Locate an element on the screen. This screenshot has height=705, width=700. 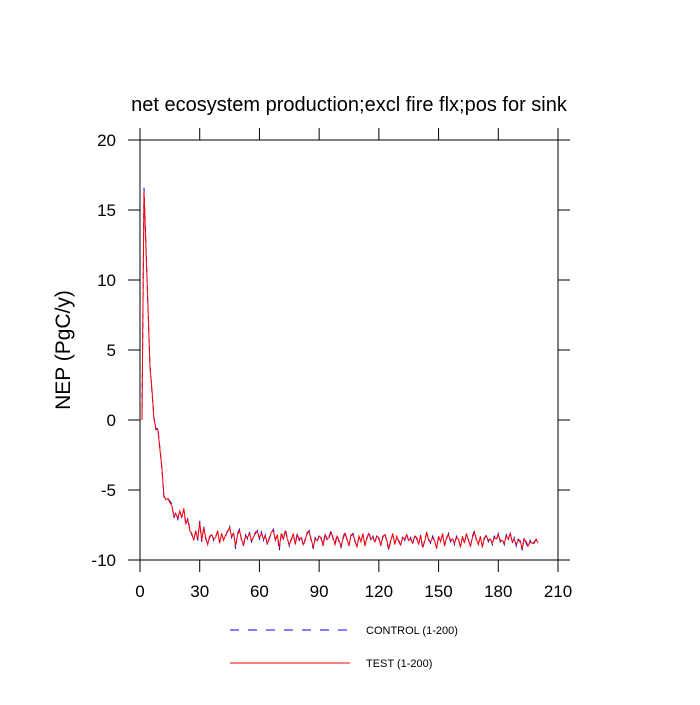
x-tick-label: 90 is located at coordinates (319, 591).